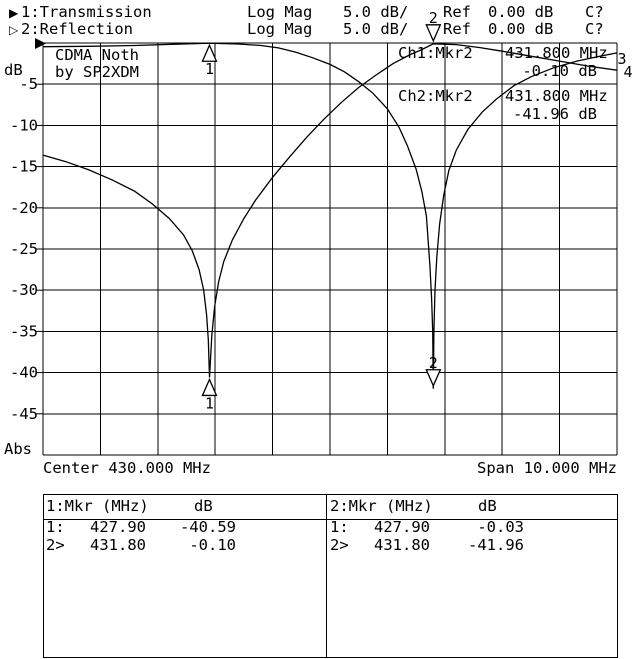 Image resolution: width=640 pixels, height=659 pixels. Describe the element at coordinates (521, 29) in the screenshot. I see `ch2-ref-value: 0.00 dB` at that location.